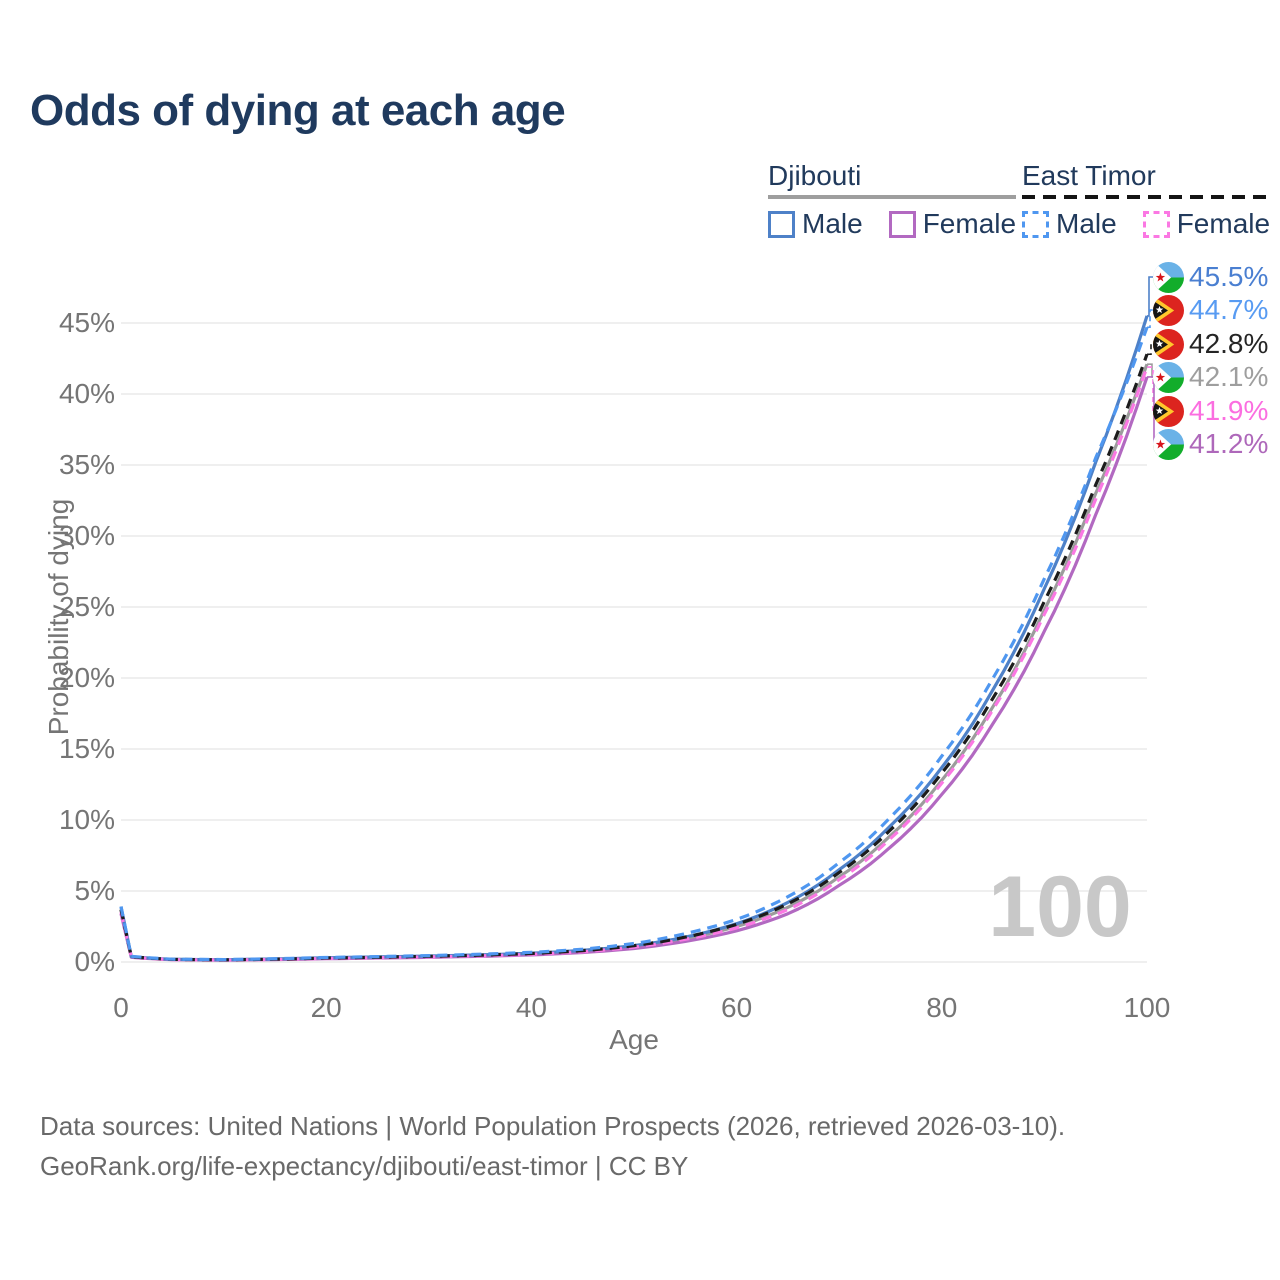 The width and height of the screenshot is (1280, 1280). I want to click on end-label-east-timor-male: 44.7%, so click(1211, 310).